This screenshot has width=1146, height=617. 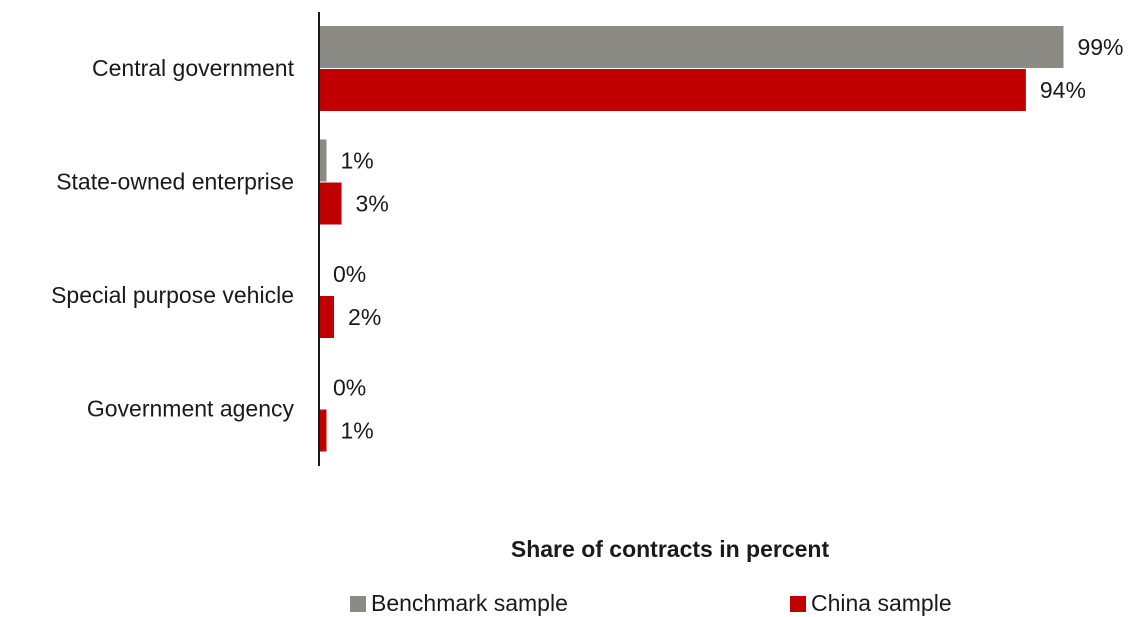 What do you see at coordinates (349, 274) in the screenshot?
I see `data-label-benchmark-sample-special-purpose-vehicle: 0%` at bounding box center [349, 274].